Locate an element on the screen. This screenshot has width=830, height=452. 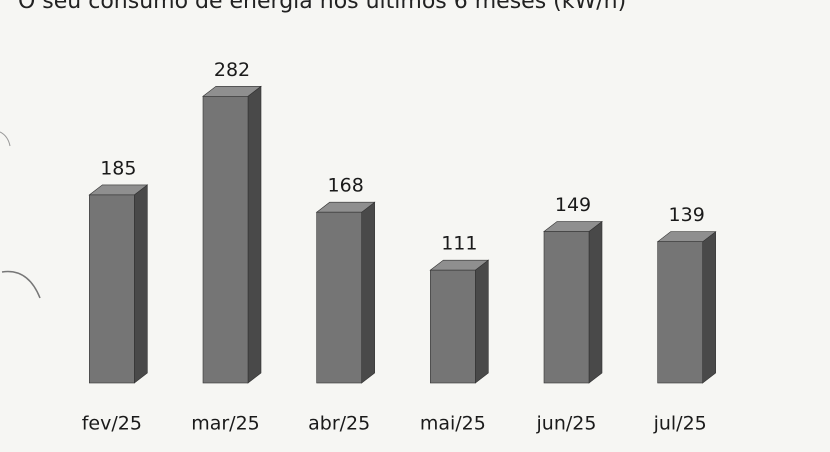
x-tick-label: jul/25 is located at coordinates (680, 424).